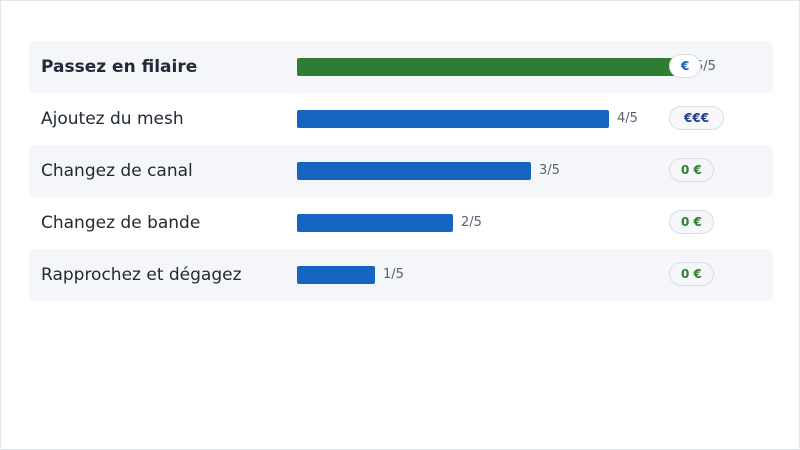 This screenshot has width=800, height=450. Describe the element at coordinates (685, 66) in the screenshot. I see `cost-badge: €` at that location.